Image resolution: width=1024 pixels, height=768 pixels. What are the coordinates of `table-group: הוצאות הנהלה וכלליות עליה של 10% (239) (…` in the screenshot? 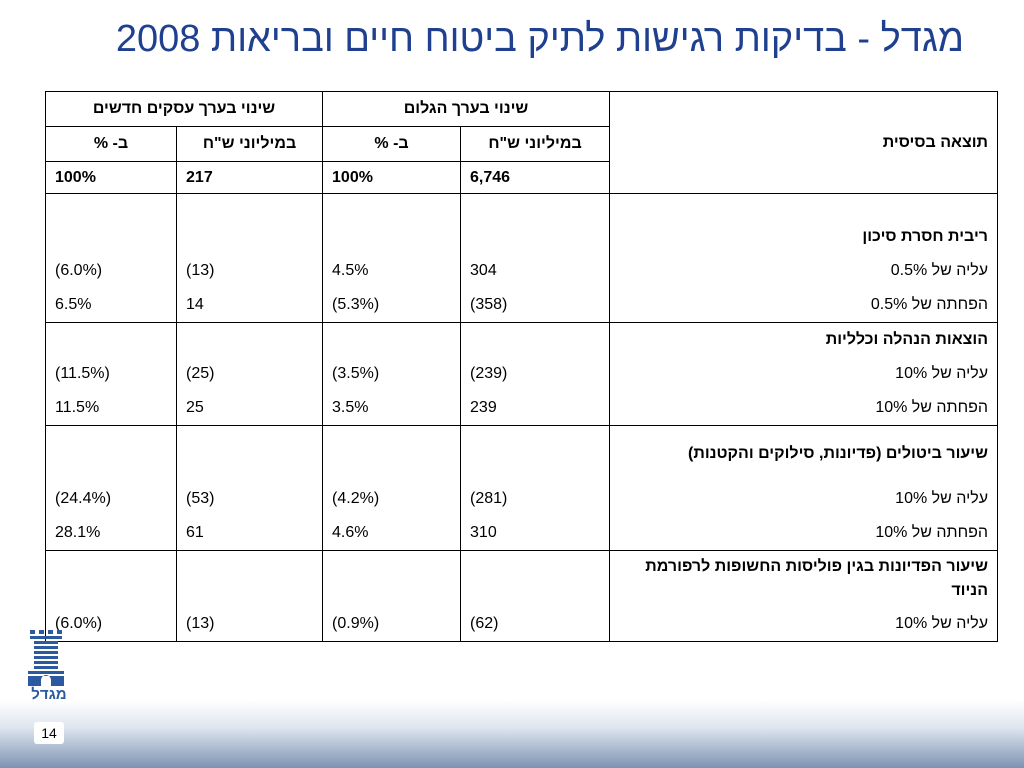 It's located at (521, 374).